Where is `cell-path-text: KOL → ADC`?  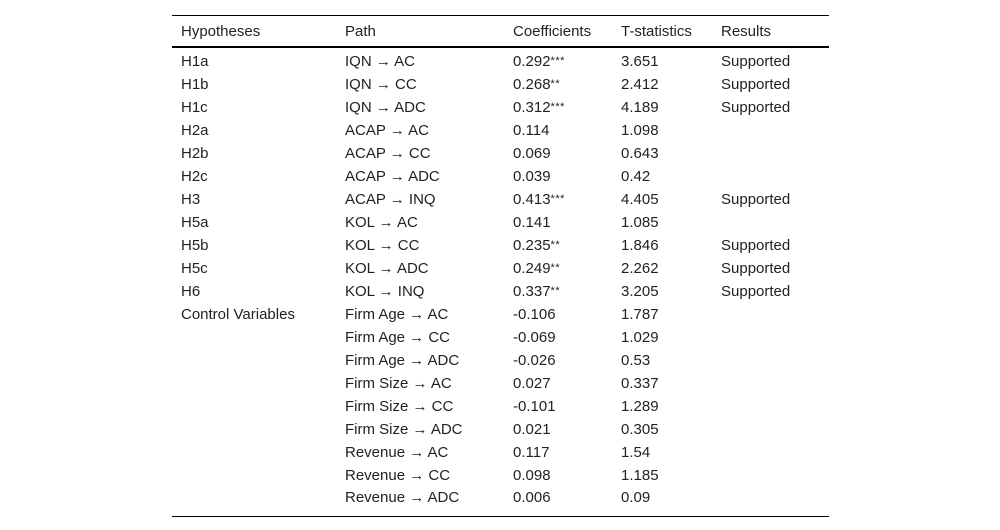
cell-path-text: KOL → ADC is located at coordinates (387, 268).